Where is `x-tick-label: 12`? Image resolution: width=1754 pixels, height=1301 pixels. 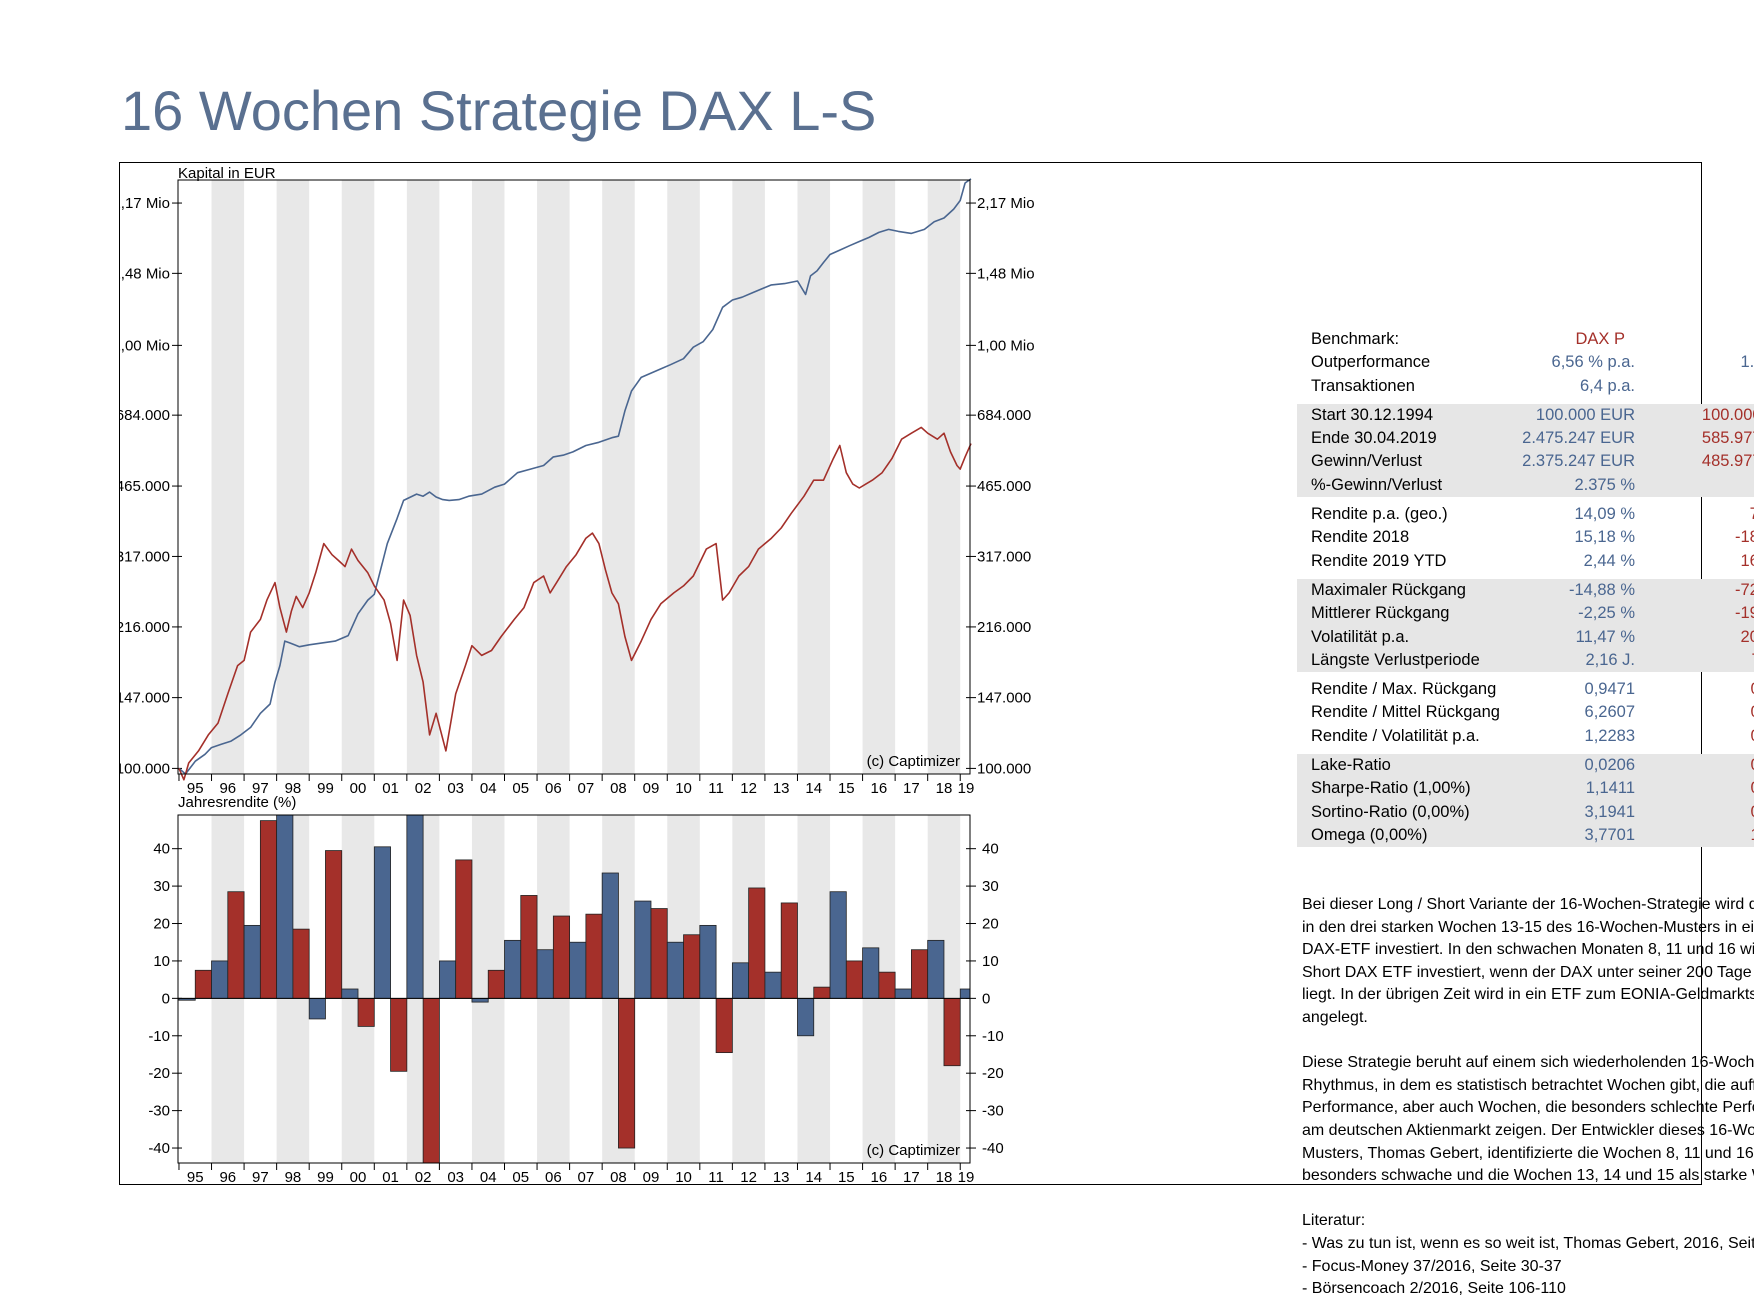 x-tick-label: 12 is located at coordinates (748, 788).